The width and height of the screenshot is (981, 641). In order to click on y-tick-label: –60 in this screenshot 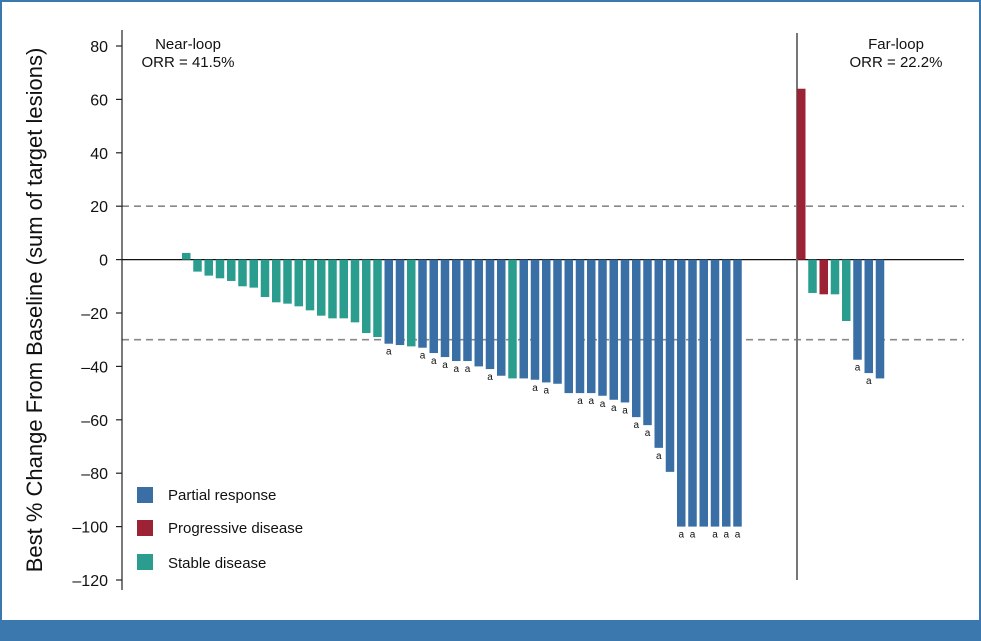, I will do `click(94, 421)`.